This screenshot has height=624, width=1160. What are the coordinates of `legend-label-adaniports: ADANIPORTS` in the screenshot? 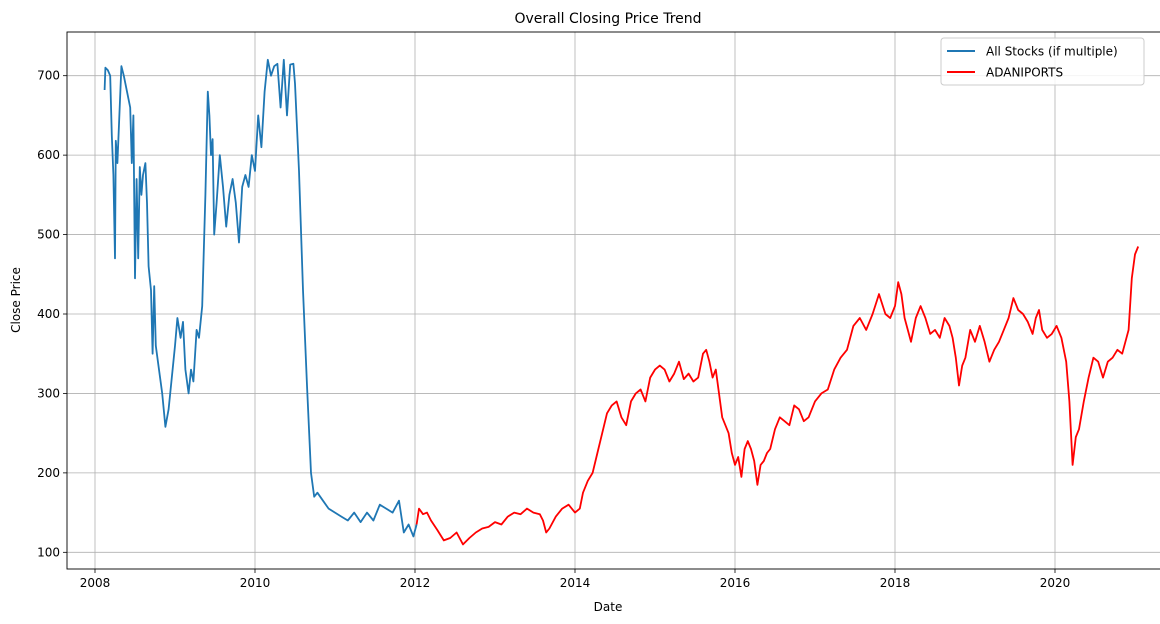 It's located at (1024, 73).